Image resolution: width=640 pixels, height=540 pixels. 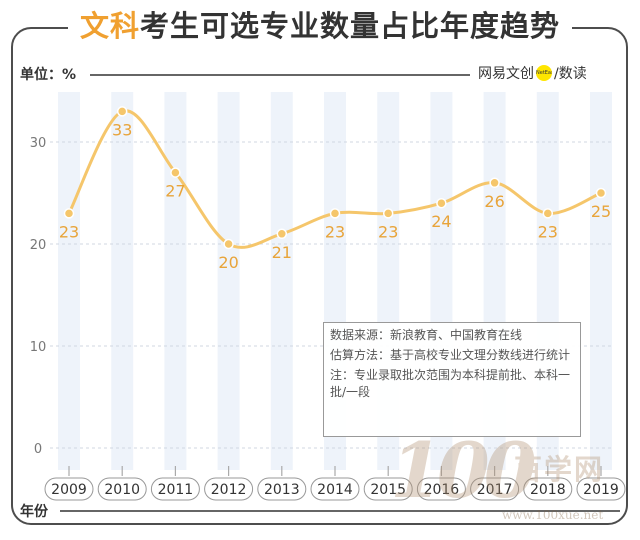 I want to click on watermark: 100 百学网 www.100xue.net, so click(x=509, y=478).